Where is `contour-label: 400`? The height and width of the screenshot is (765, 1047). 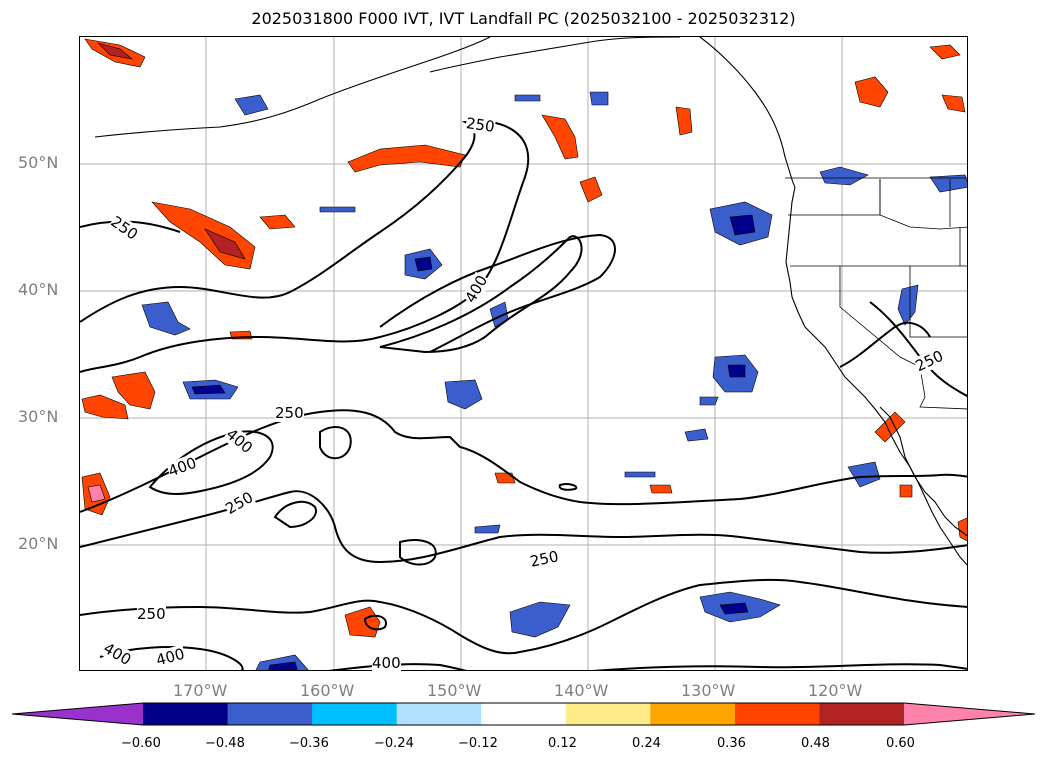 contour-label: 400 is located at coordinates (386, 663).